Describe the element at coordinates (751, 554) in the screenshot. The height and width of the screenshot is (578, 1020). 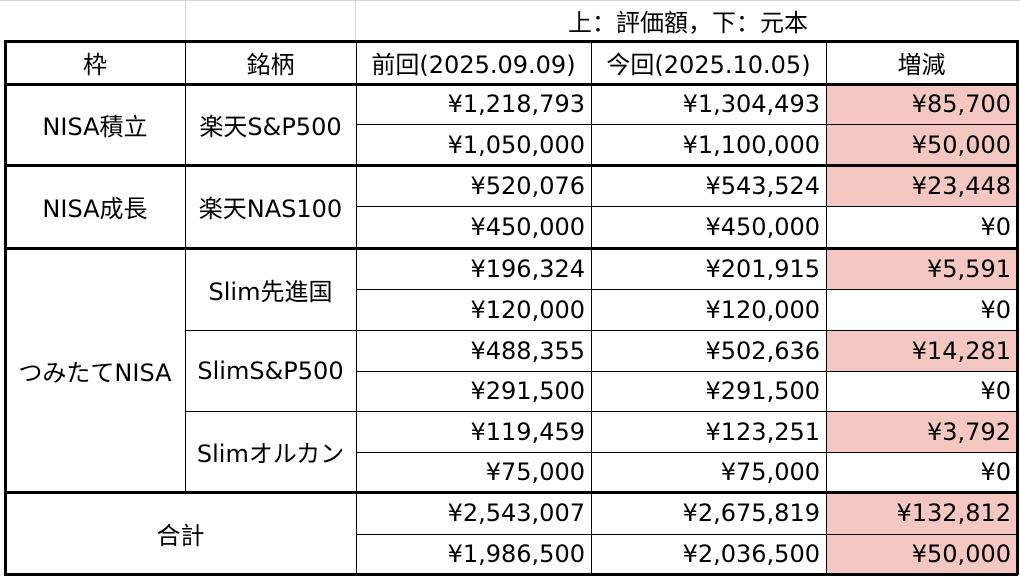
I see `total-principal-curr-cell: ¥2,036,500` at that location.